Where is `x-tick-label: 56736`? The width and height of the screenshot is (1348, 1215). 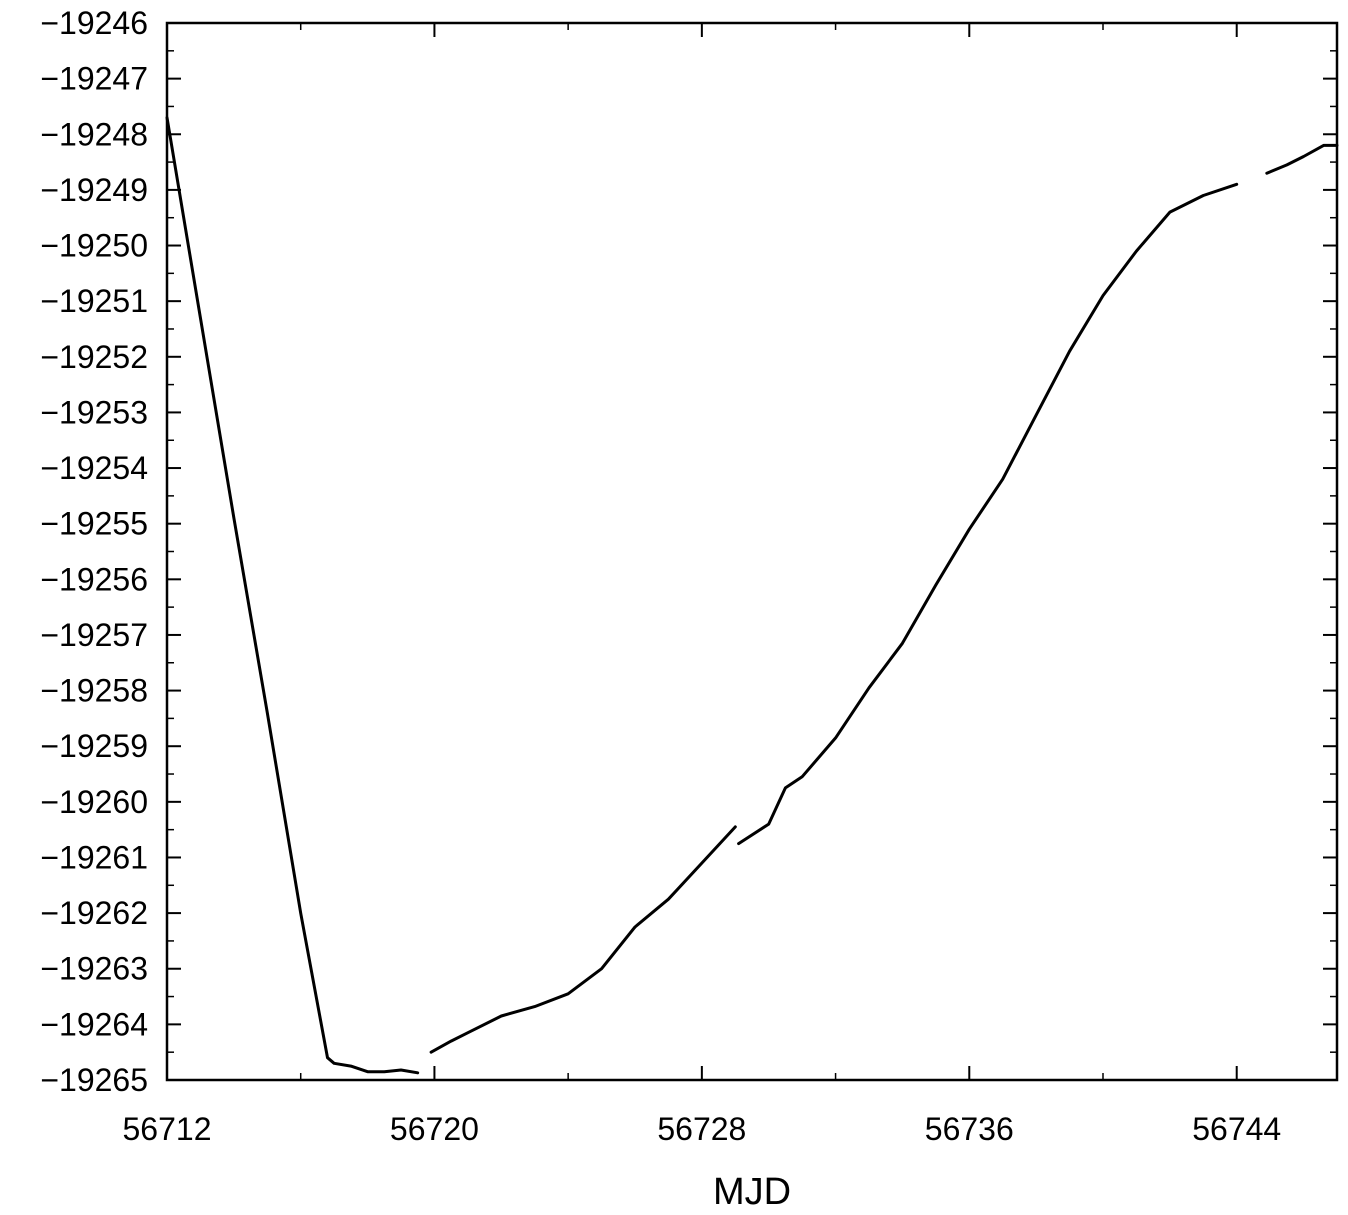 x-tick-label: 56736 is located at coordinates (969, 1129).